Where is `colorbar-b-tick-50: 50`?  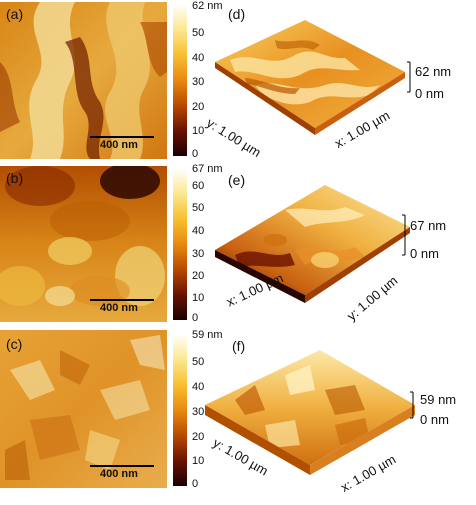 colorbar-b-tick-50: 50 is located at coordinates (198, 208).